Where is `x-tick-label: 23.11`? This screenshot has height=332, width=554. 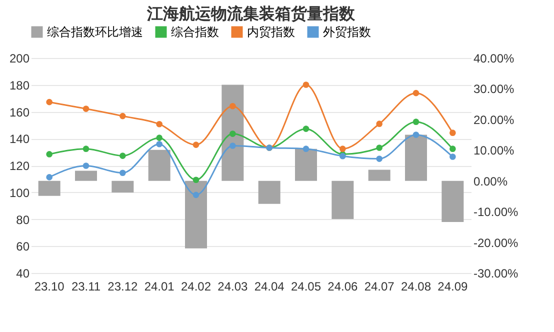
x-tick-label: 23.11 is located at coordinates (86, 287).